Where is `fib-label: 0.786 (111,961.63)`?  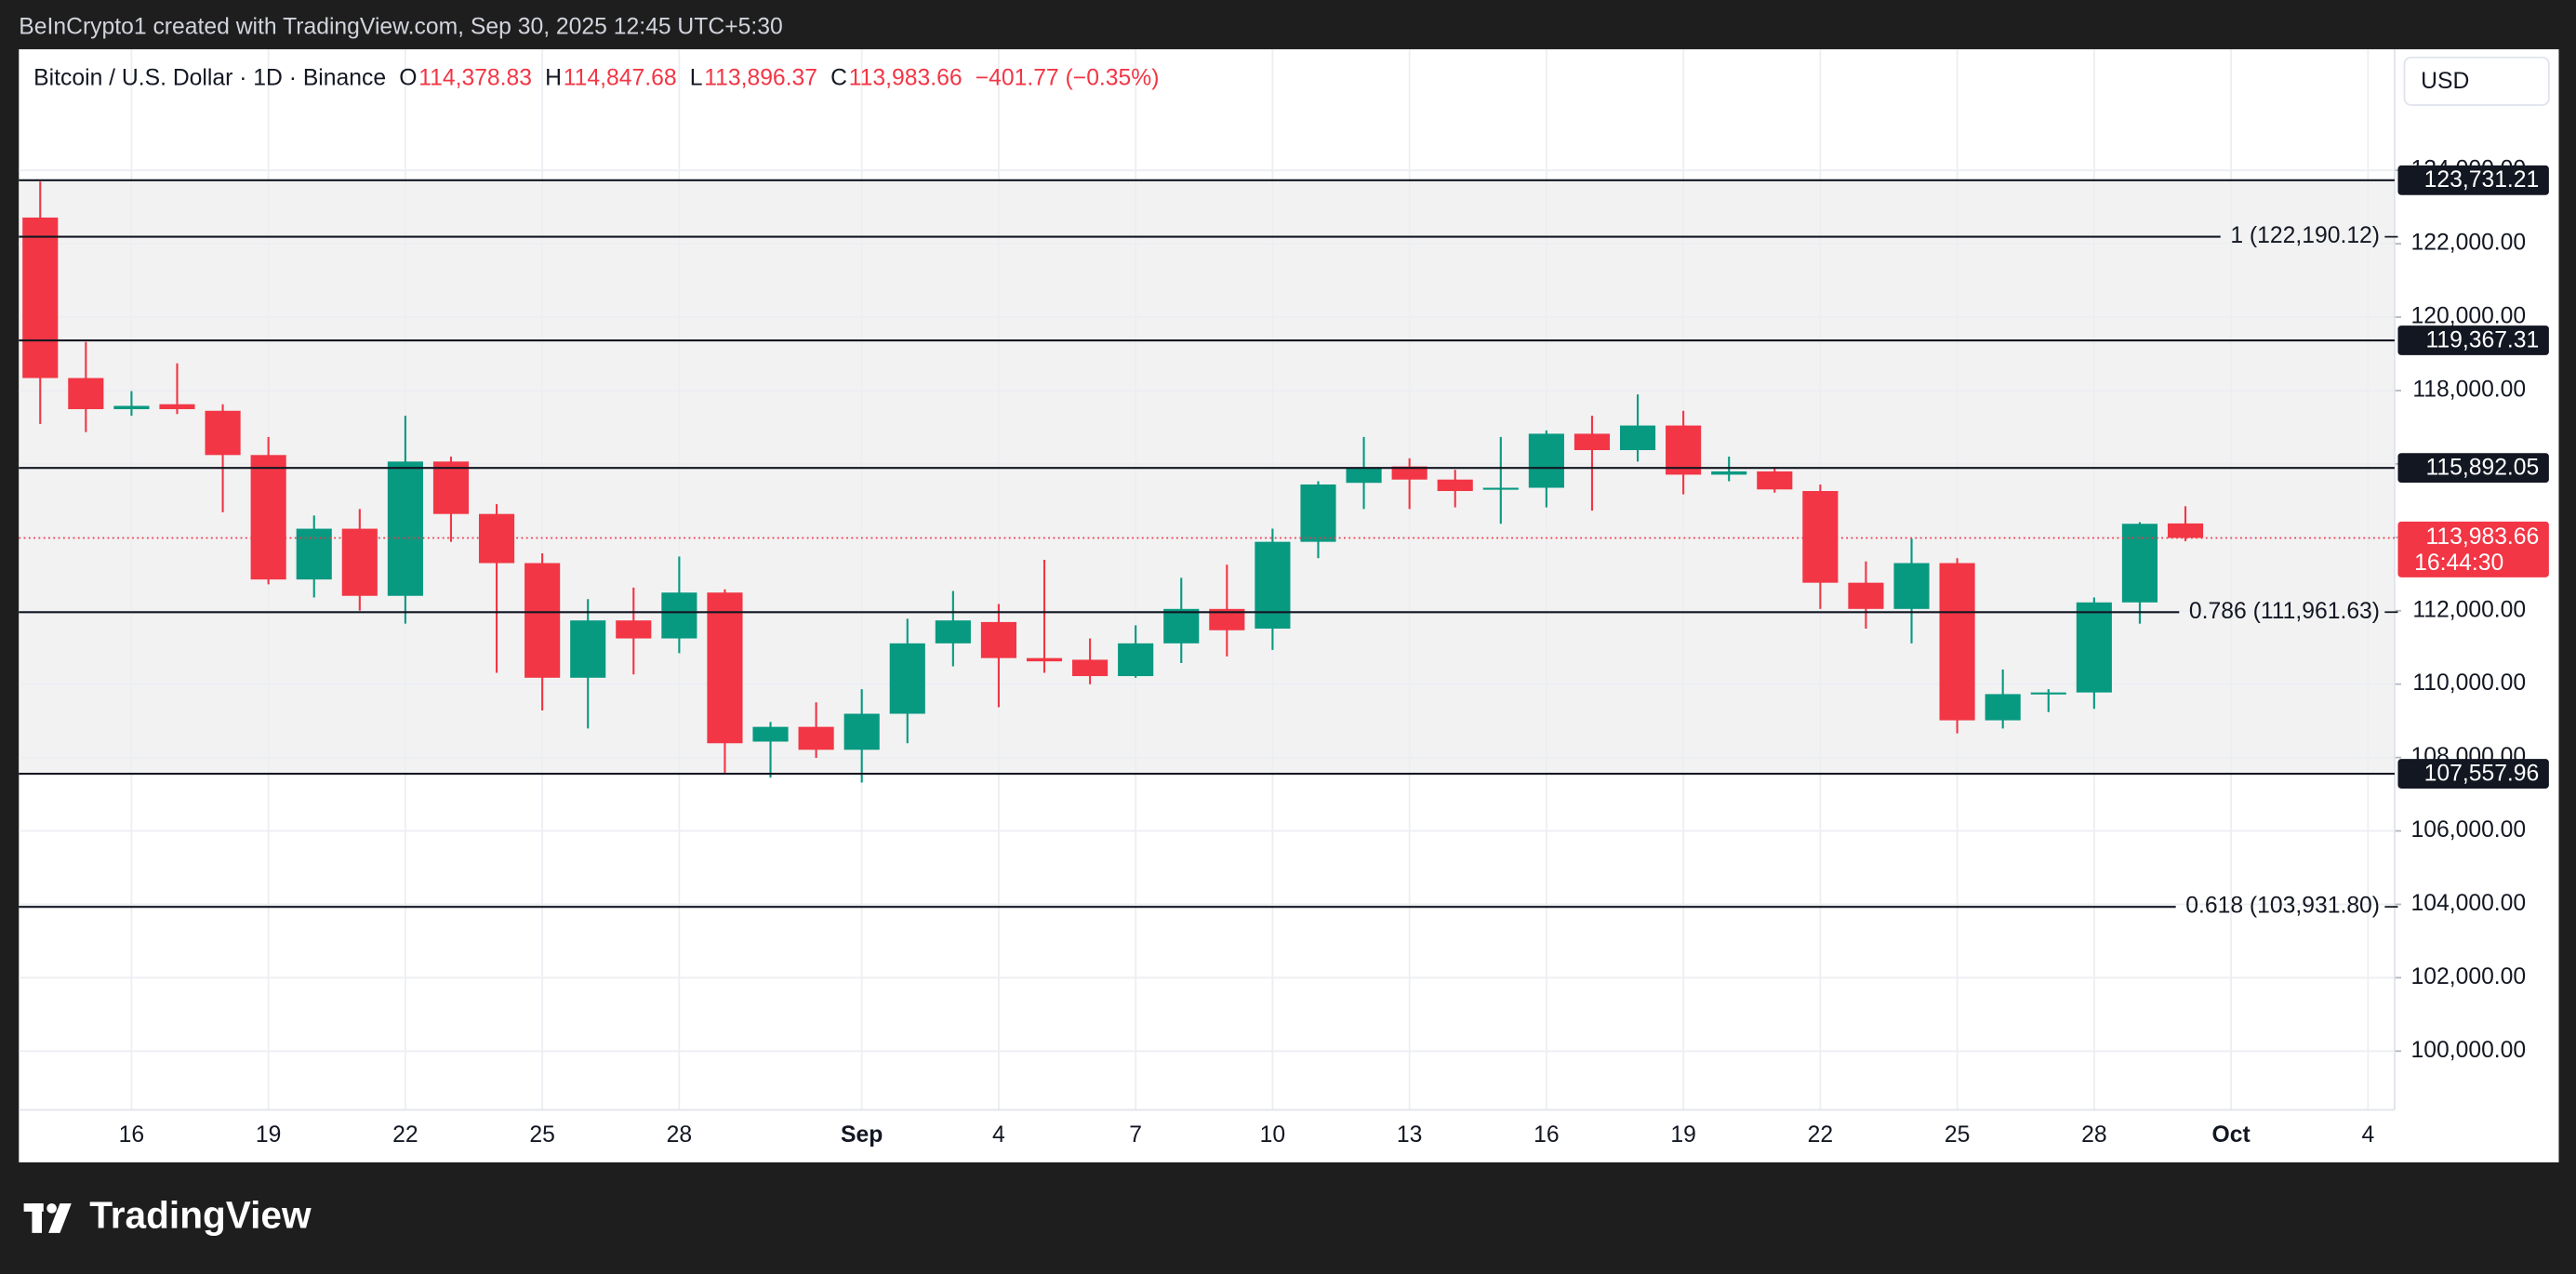 fib-label: 0.786 (111,961.63) is located at coordinates (2284, 611).